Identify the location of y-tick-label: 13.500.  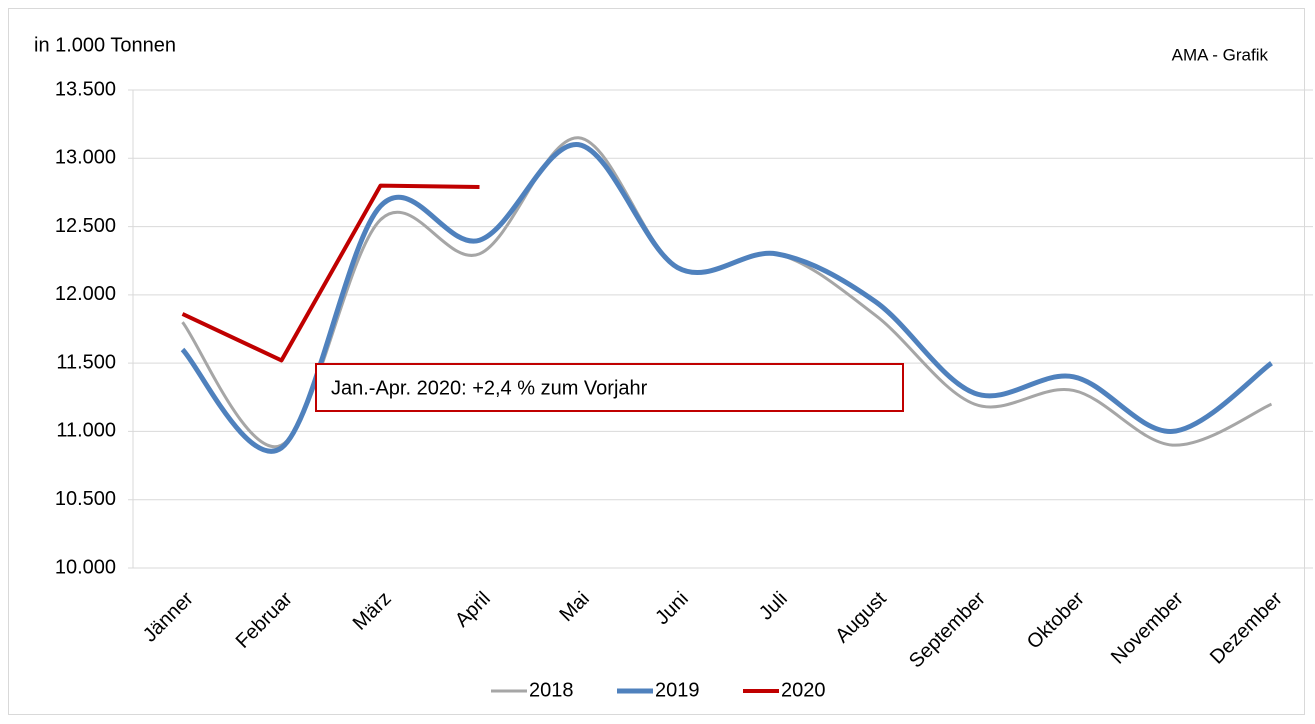
(85, 89).